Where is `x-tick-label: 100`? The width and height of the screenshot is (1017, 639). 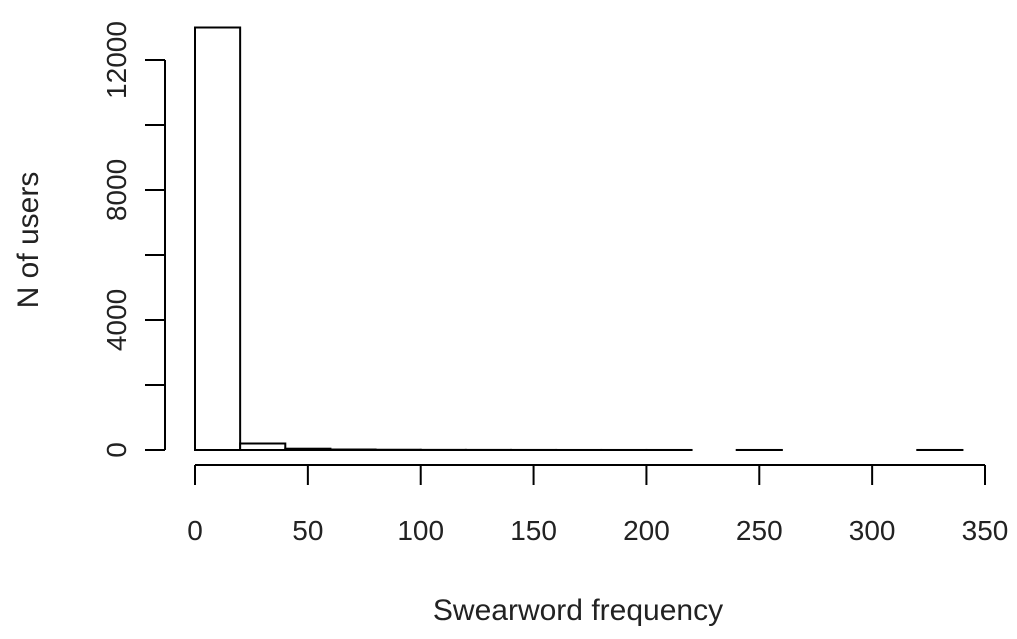 x-tick-label: 100 is located at coordinates (420, 530).